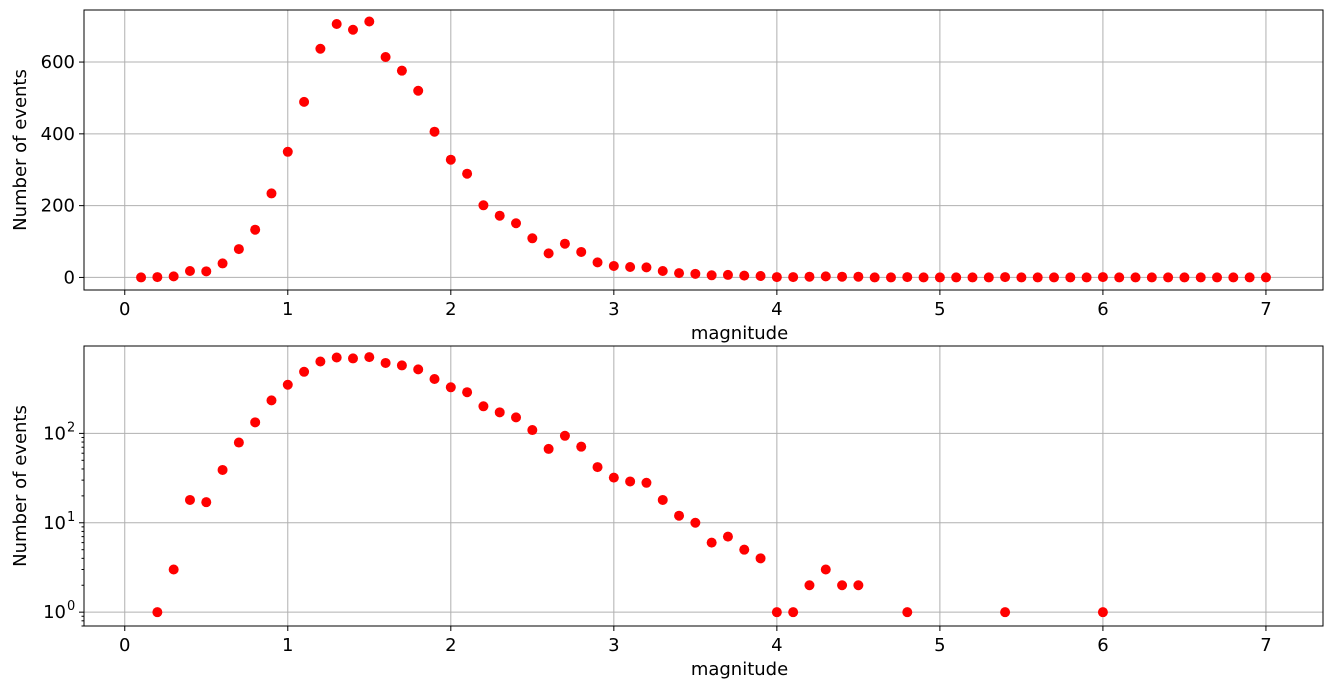  I want to click on y-tick-label: 10, so click(54, 523).